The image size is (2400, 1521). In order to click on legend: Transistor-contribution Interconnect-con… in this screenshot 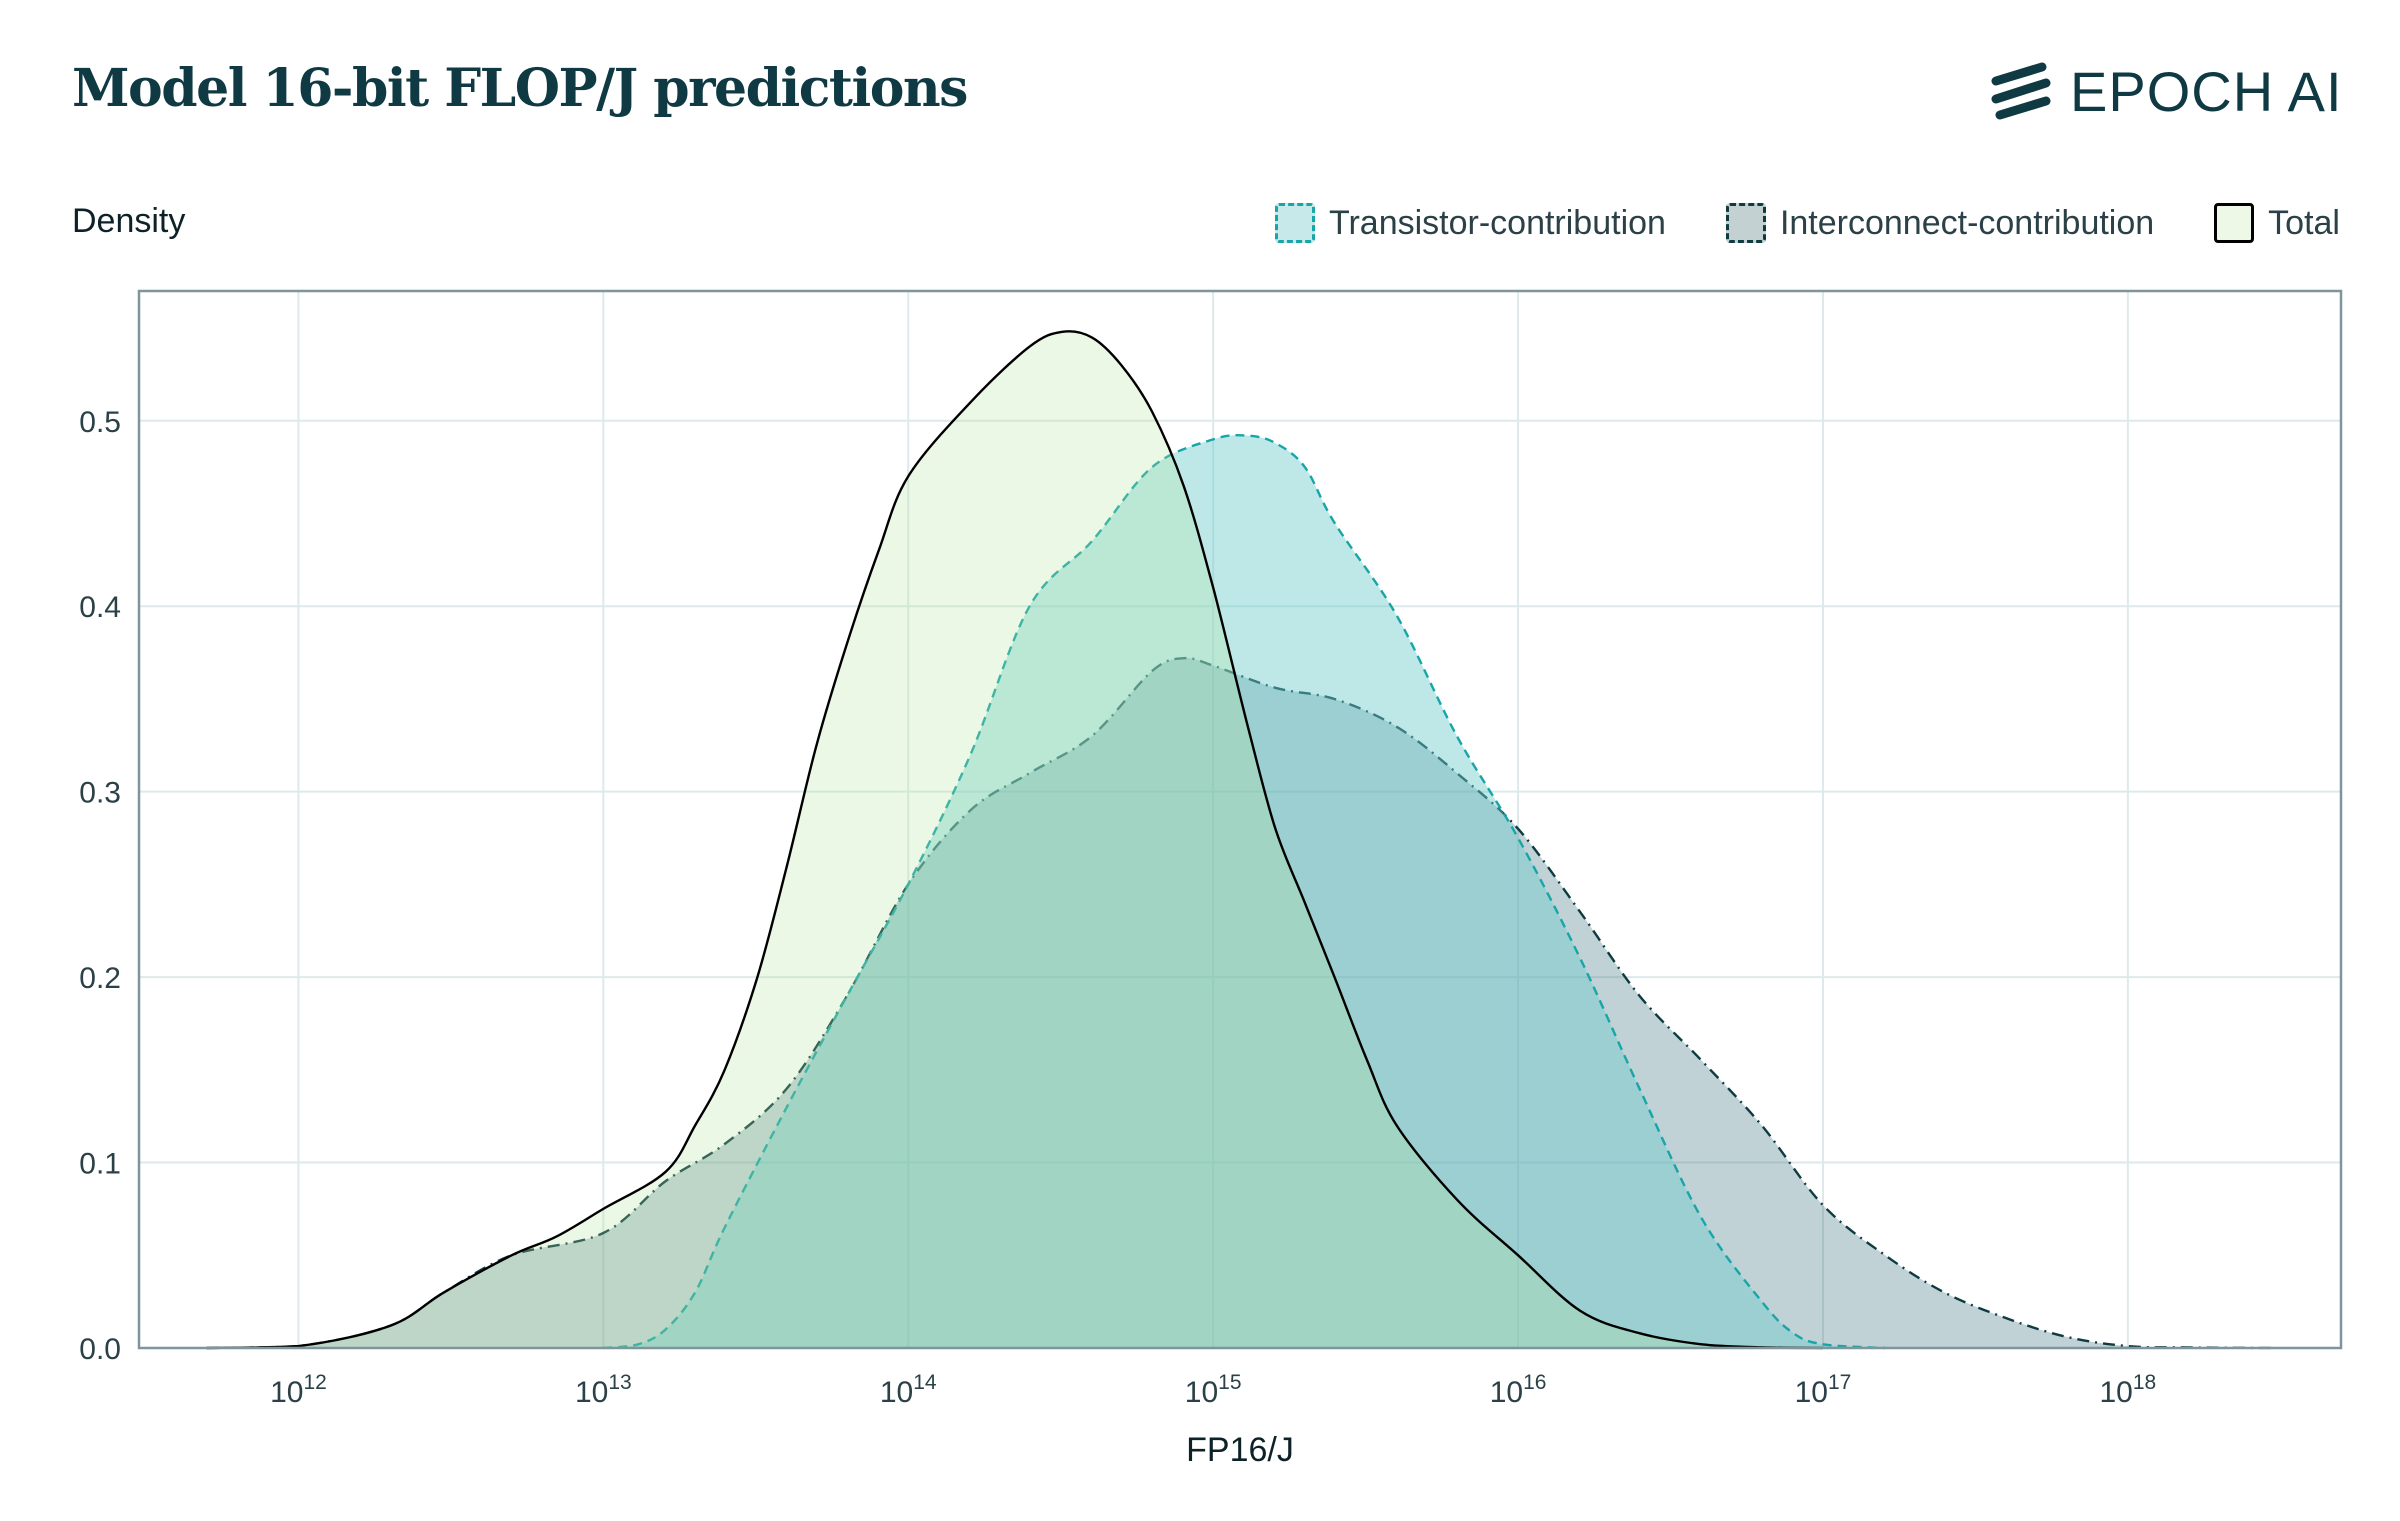, I will do `click(1777, 223)`.